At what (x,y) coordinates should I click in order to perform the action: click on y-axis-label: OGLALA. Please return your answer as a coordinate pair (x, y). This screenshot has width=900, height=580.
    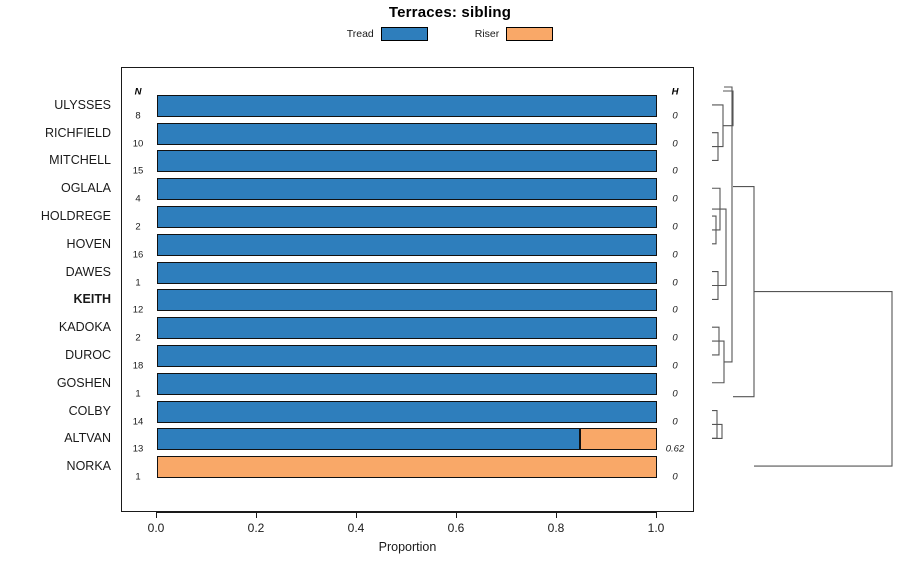
    Looking at the image, I should click on (85, 188).